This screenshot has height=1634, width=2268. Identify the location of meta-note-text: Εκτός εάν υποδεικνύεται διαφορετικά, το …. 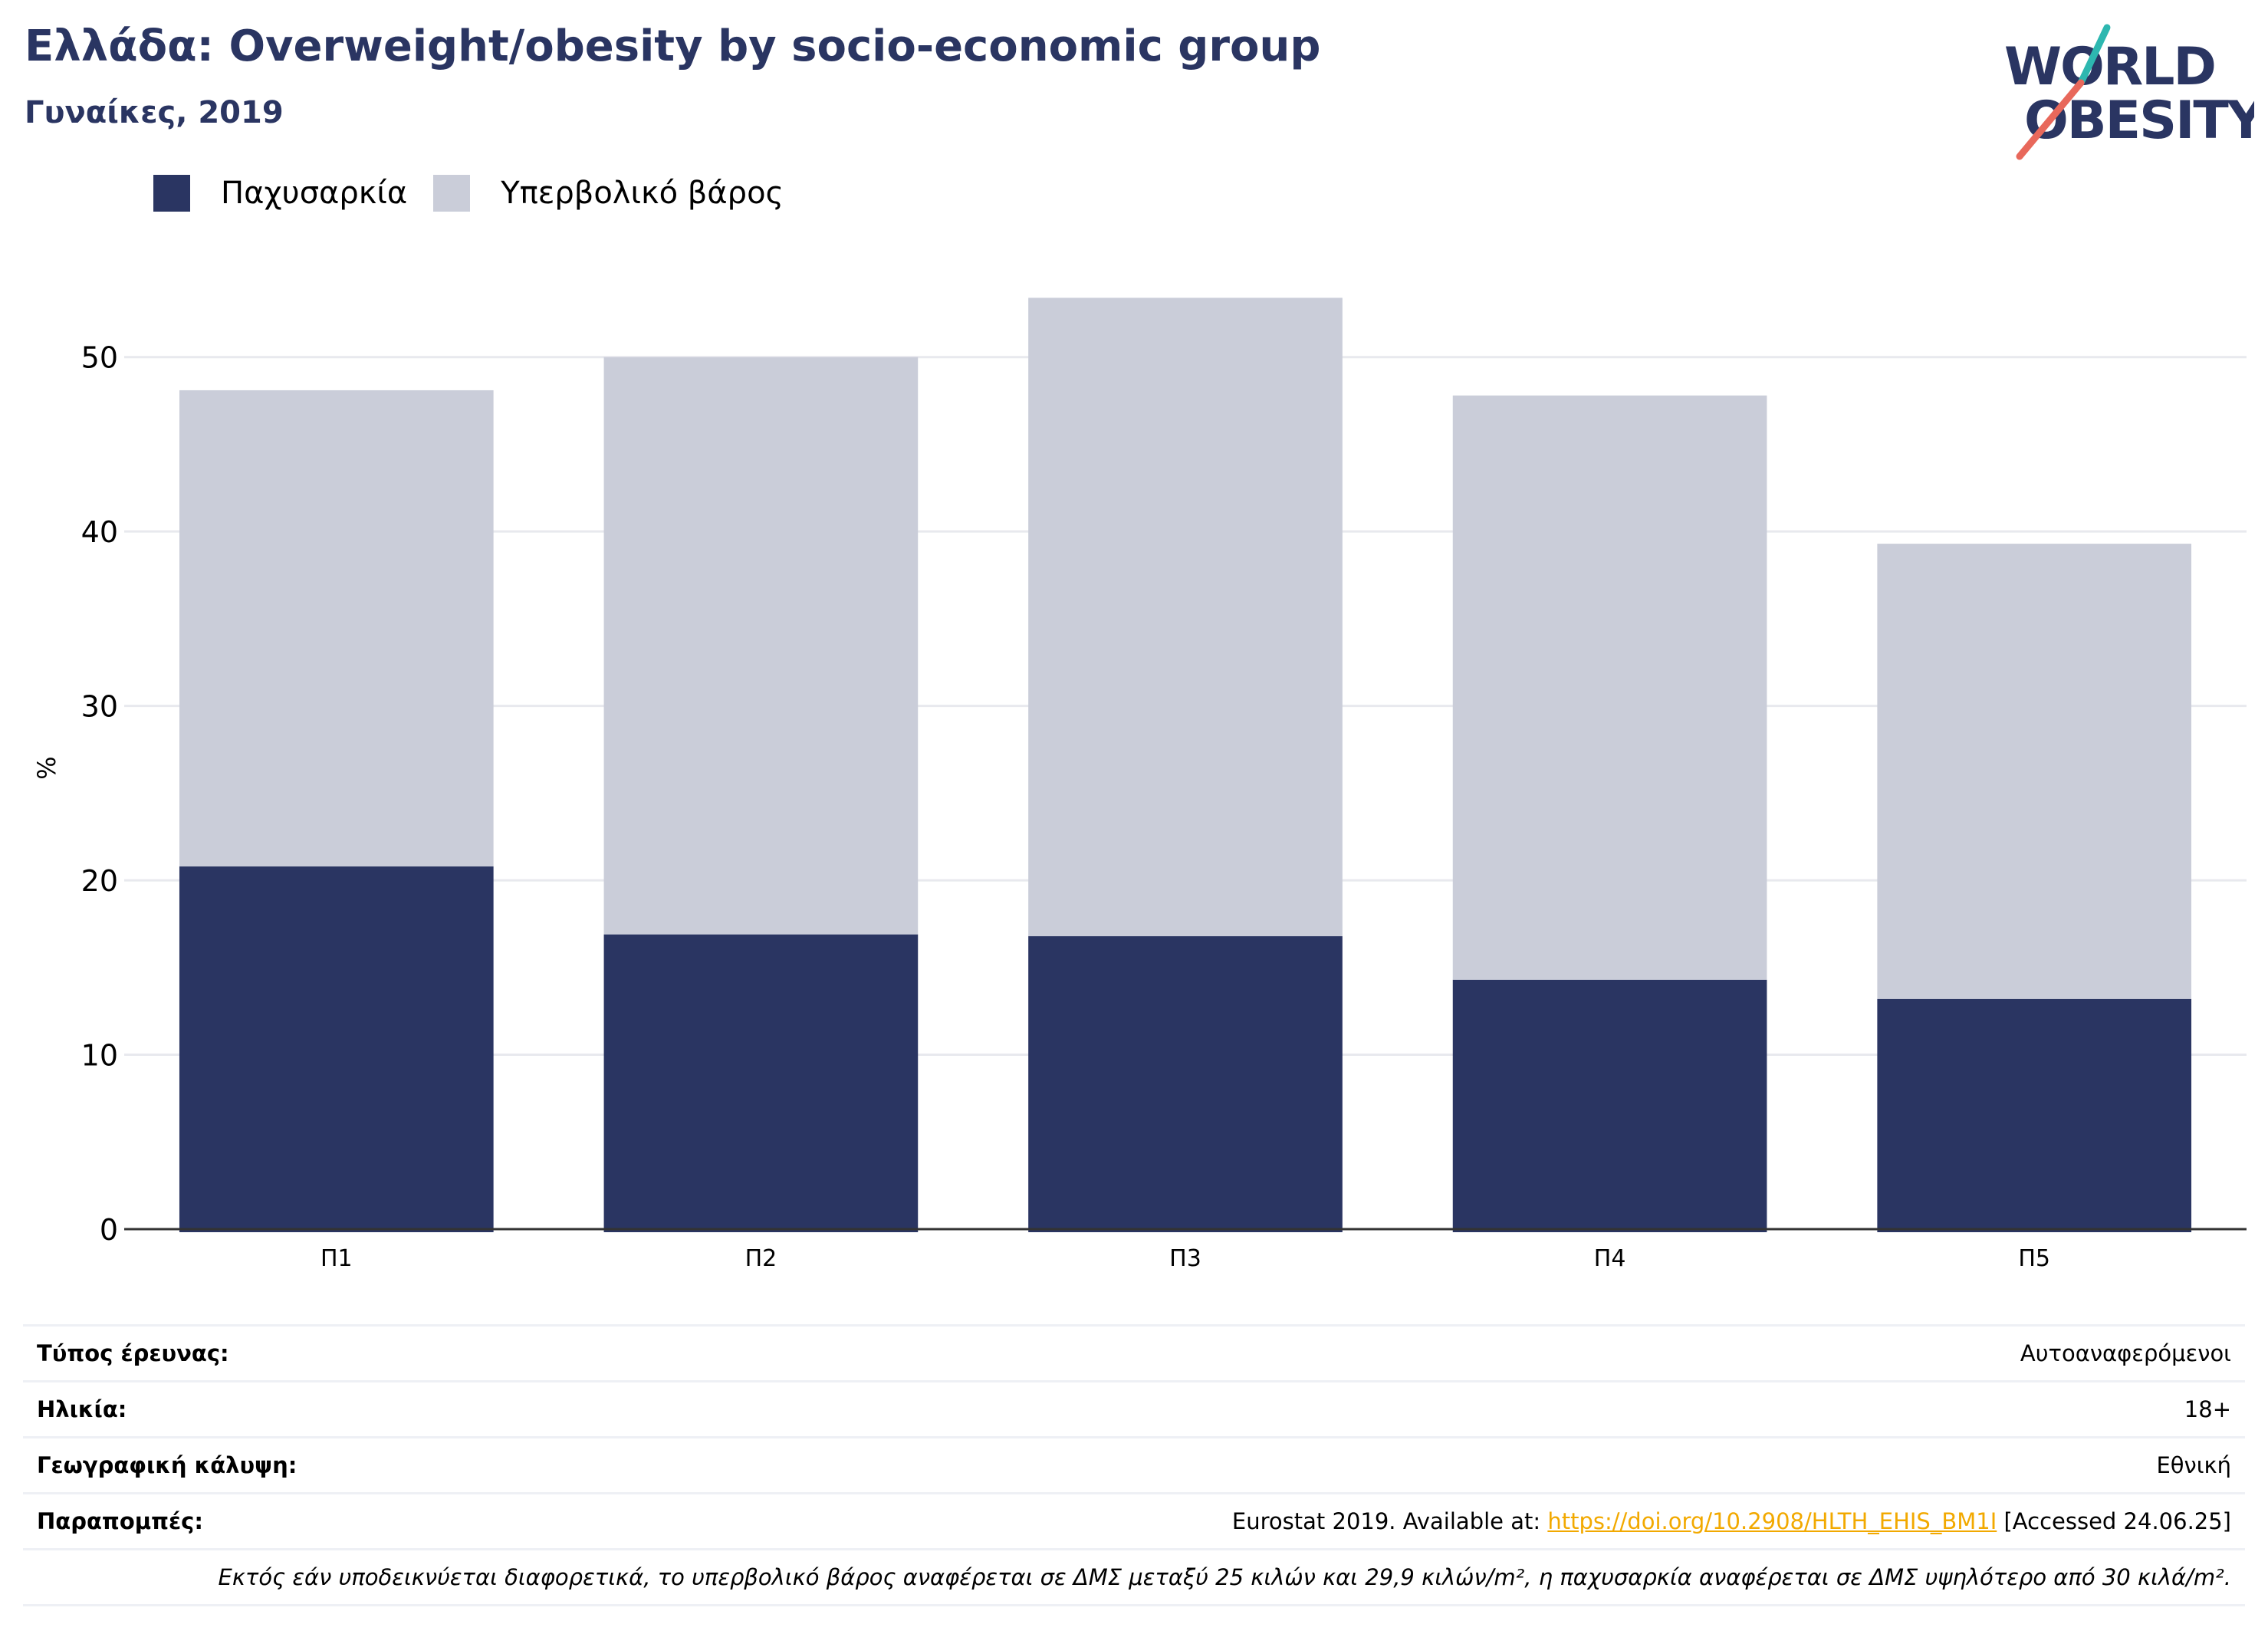
(1225, 1577).